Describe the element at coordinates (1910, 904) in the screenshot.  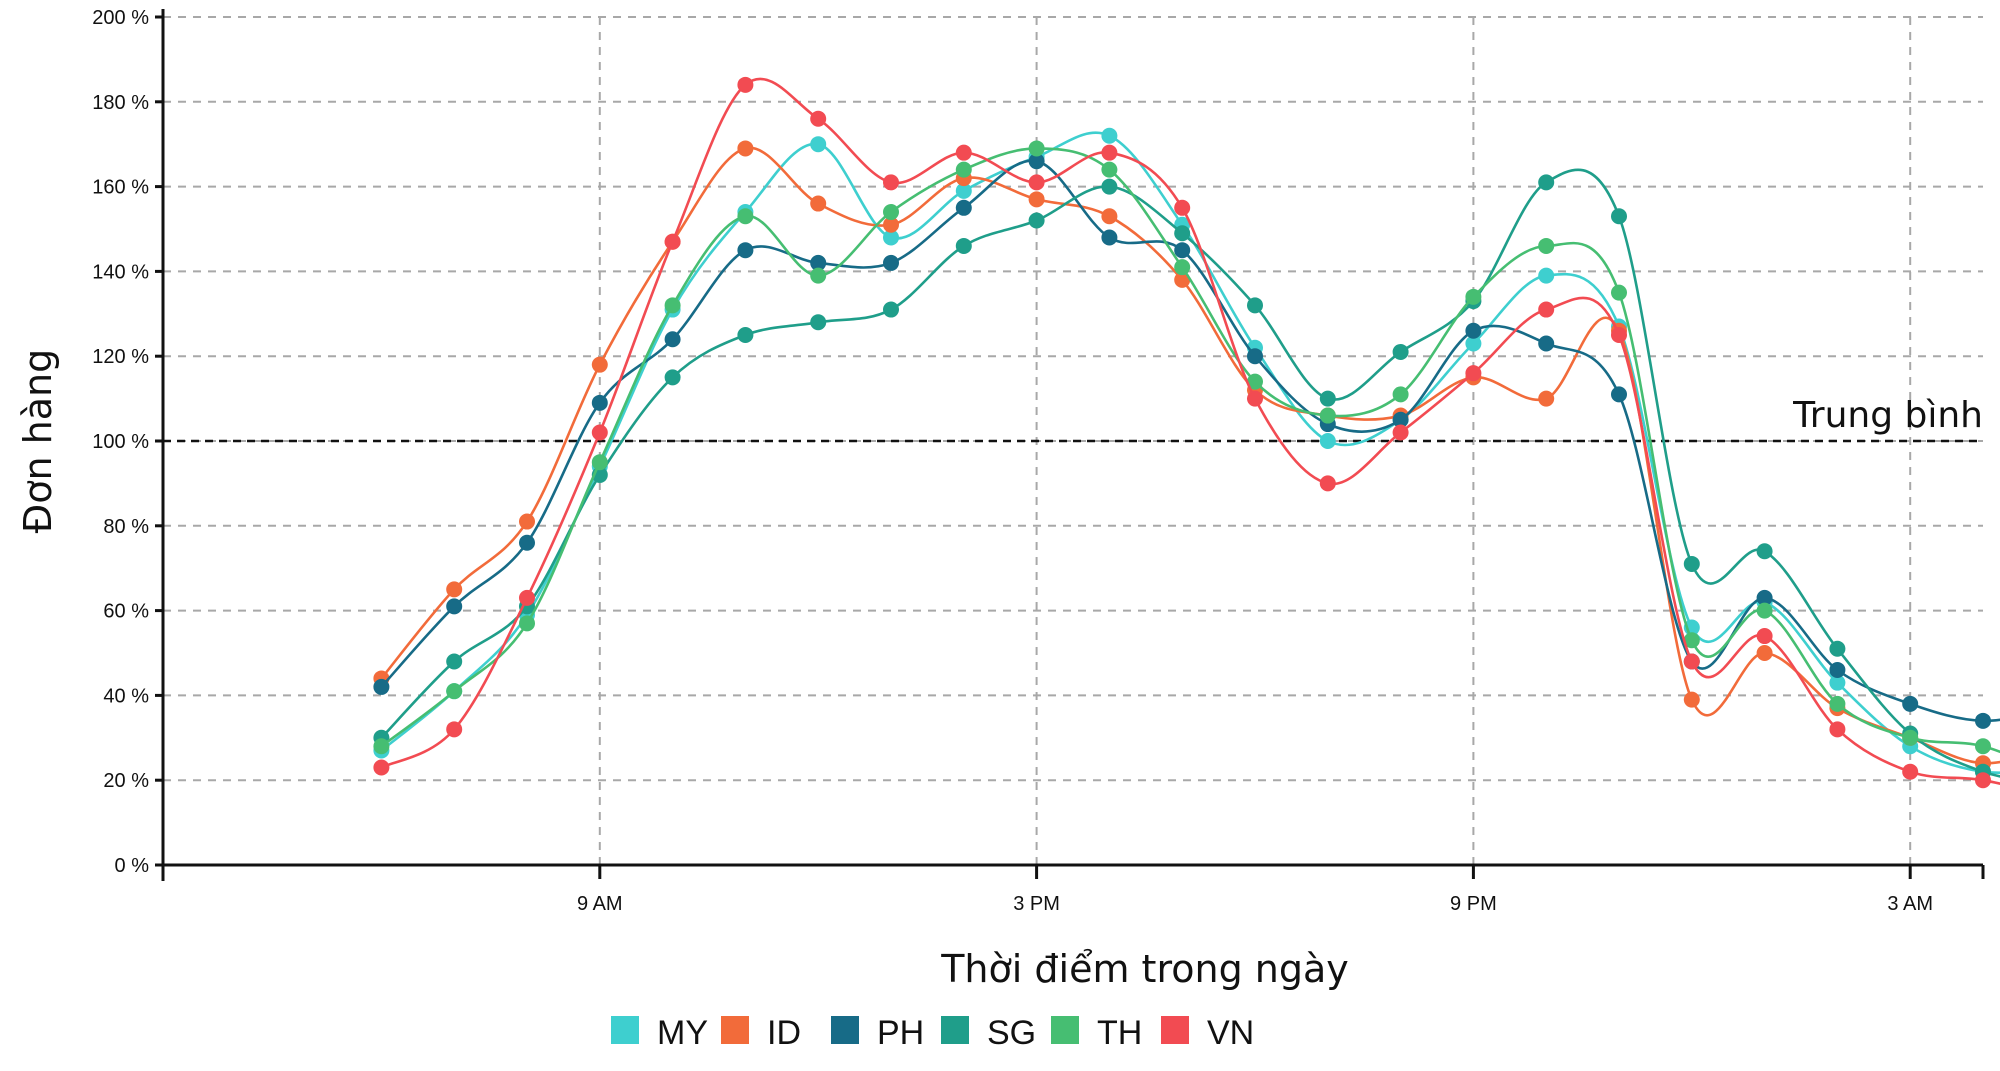
I see `x-tick-label: 3 AM` at that location.